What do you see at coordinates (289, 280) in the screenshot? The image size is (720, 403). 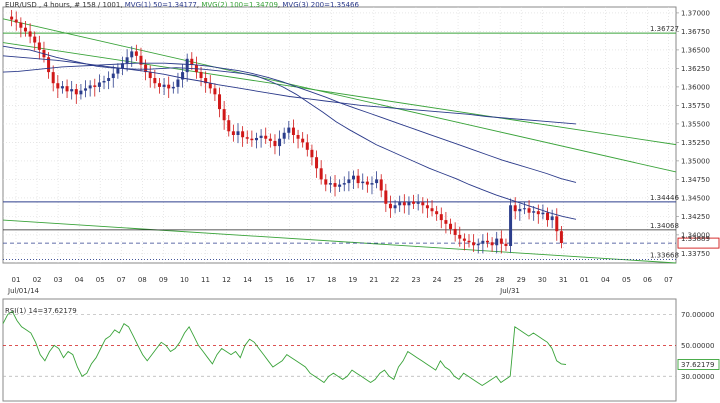 I see `time-tick-label: 16` at bounding box center [289, 280].